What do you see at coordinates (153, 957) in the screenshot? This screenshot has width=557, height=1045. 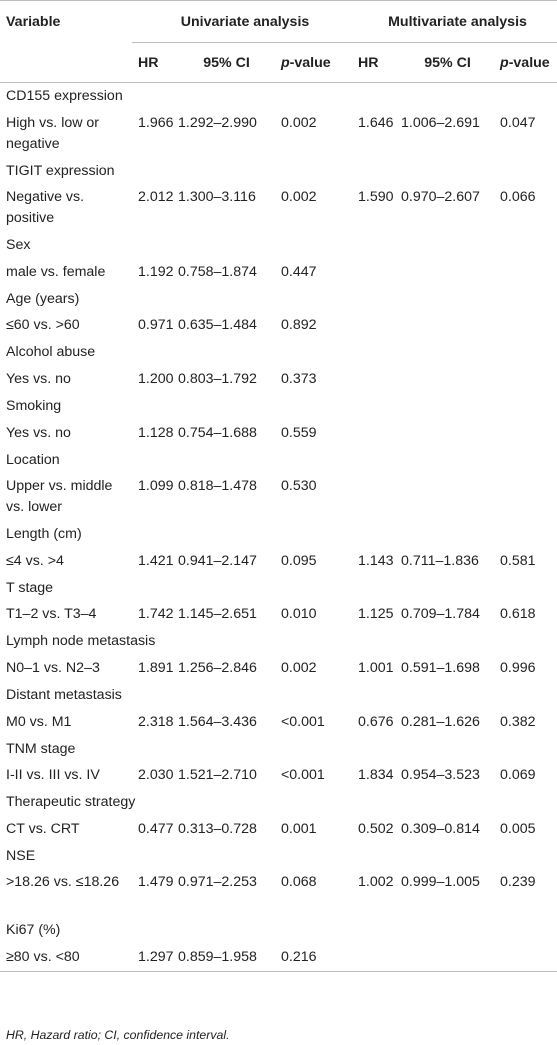 I see `uni-hr-cell: 1.297` at bounding box center [153, 957].